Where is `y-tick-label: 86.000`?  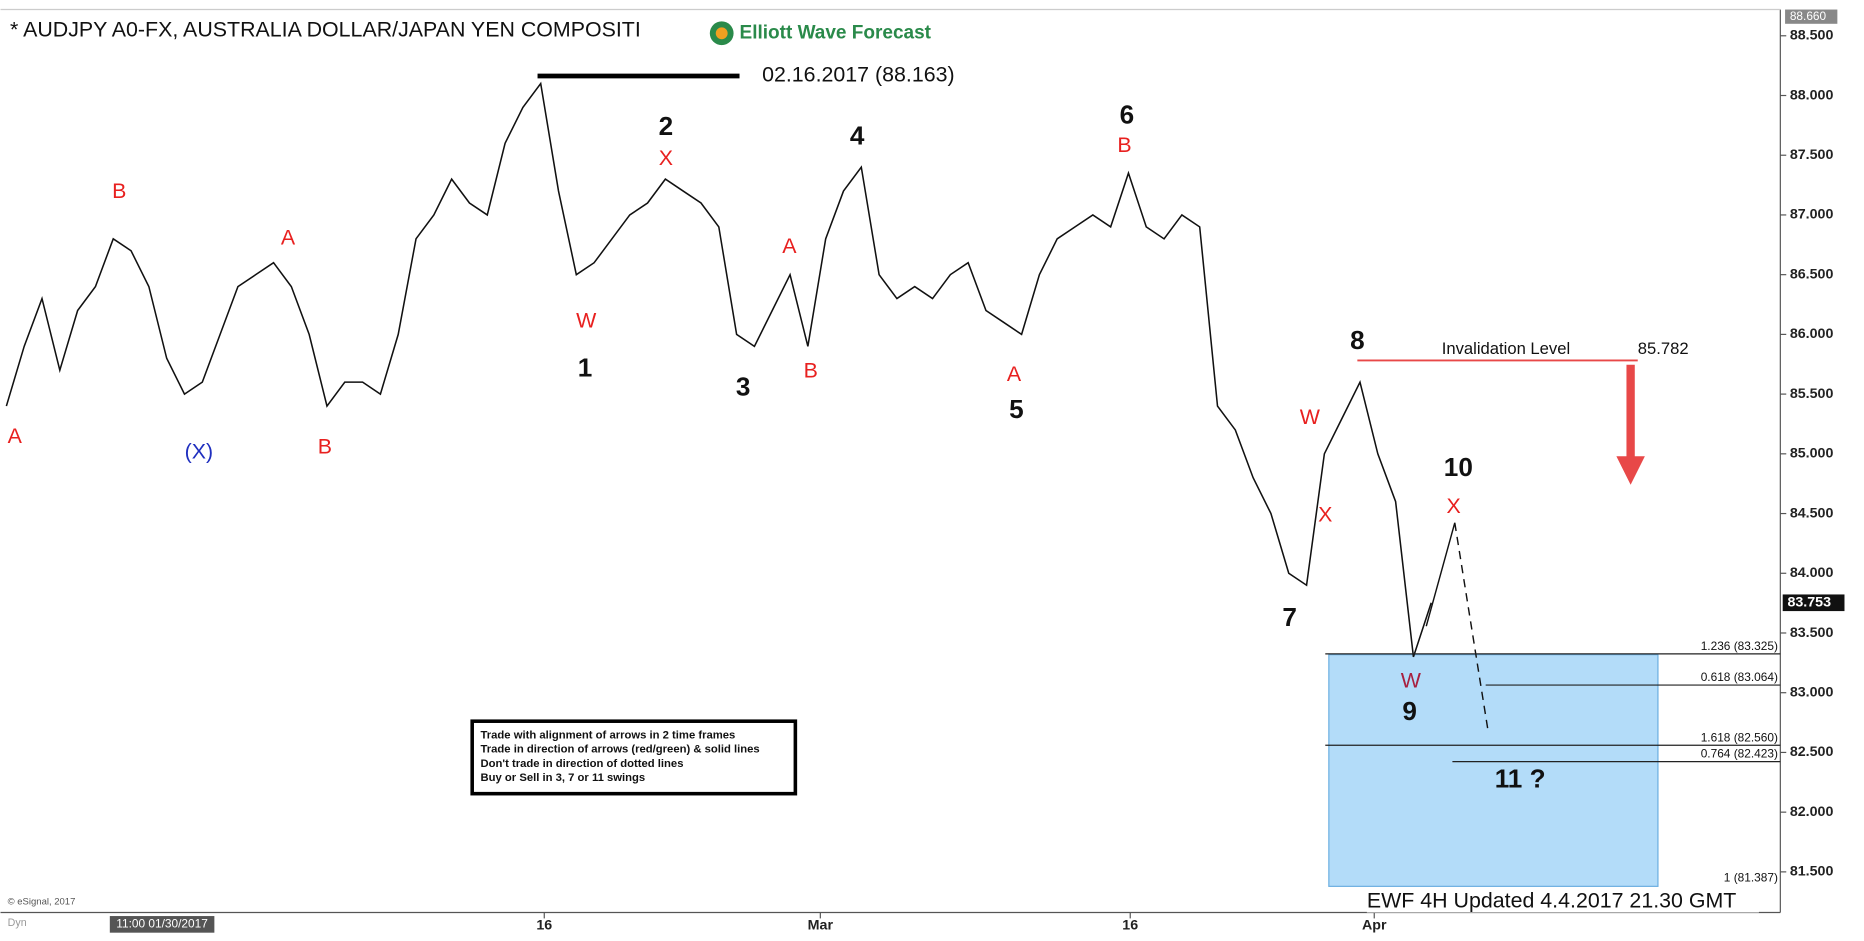 y-tick-label: 86.000 is located at coordinates (1812, 334).